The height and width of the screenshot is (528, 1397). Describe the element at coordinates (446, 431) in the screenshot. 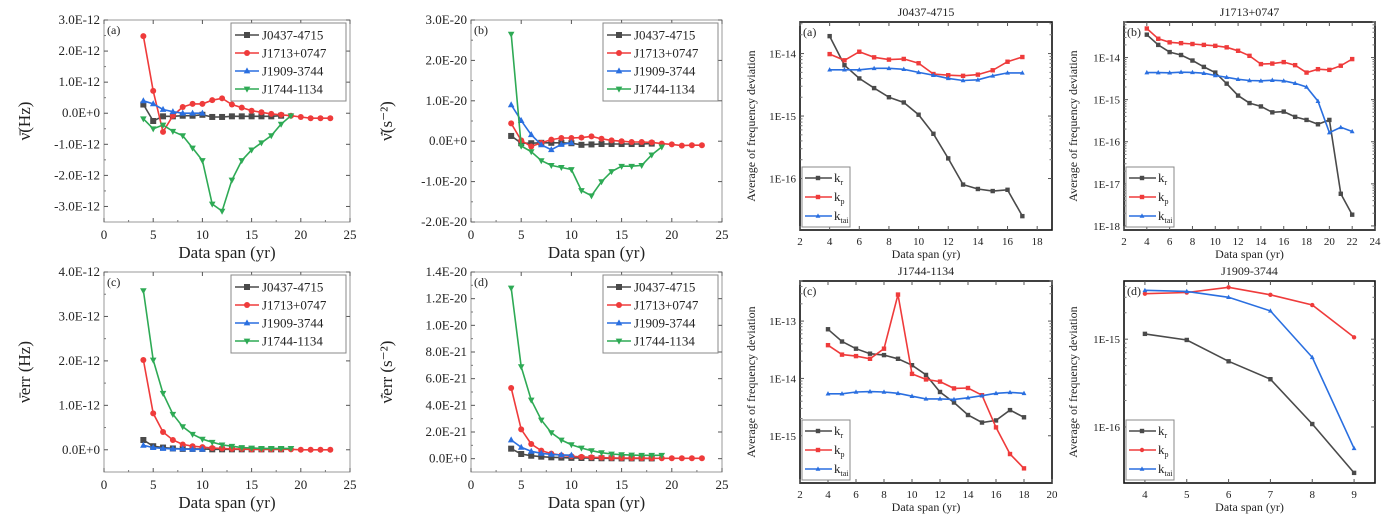

I see `y-tick-label: 2.0E-21` at that location.